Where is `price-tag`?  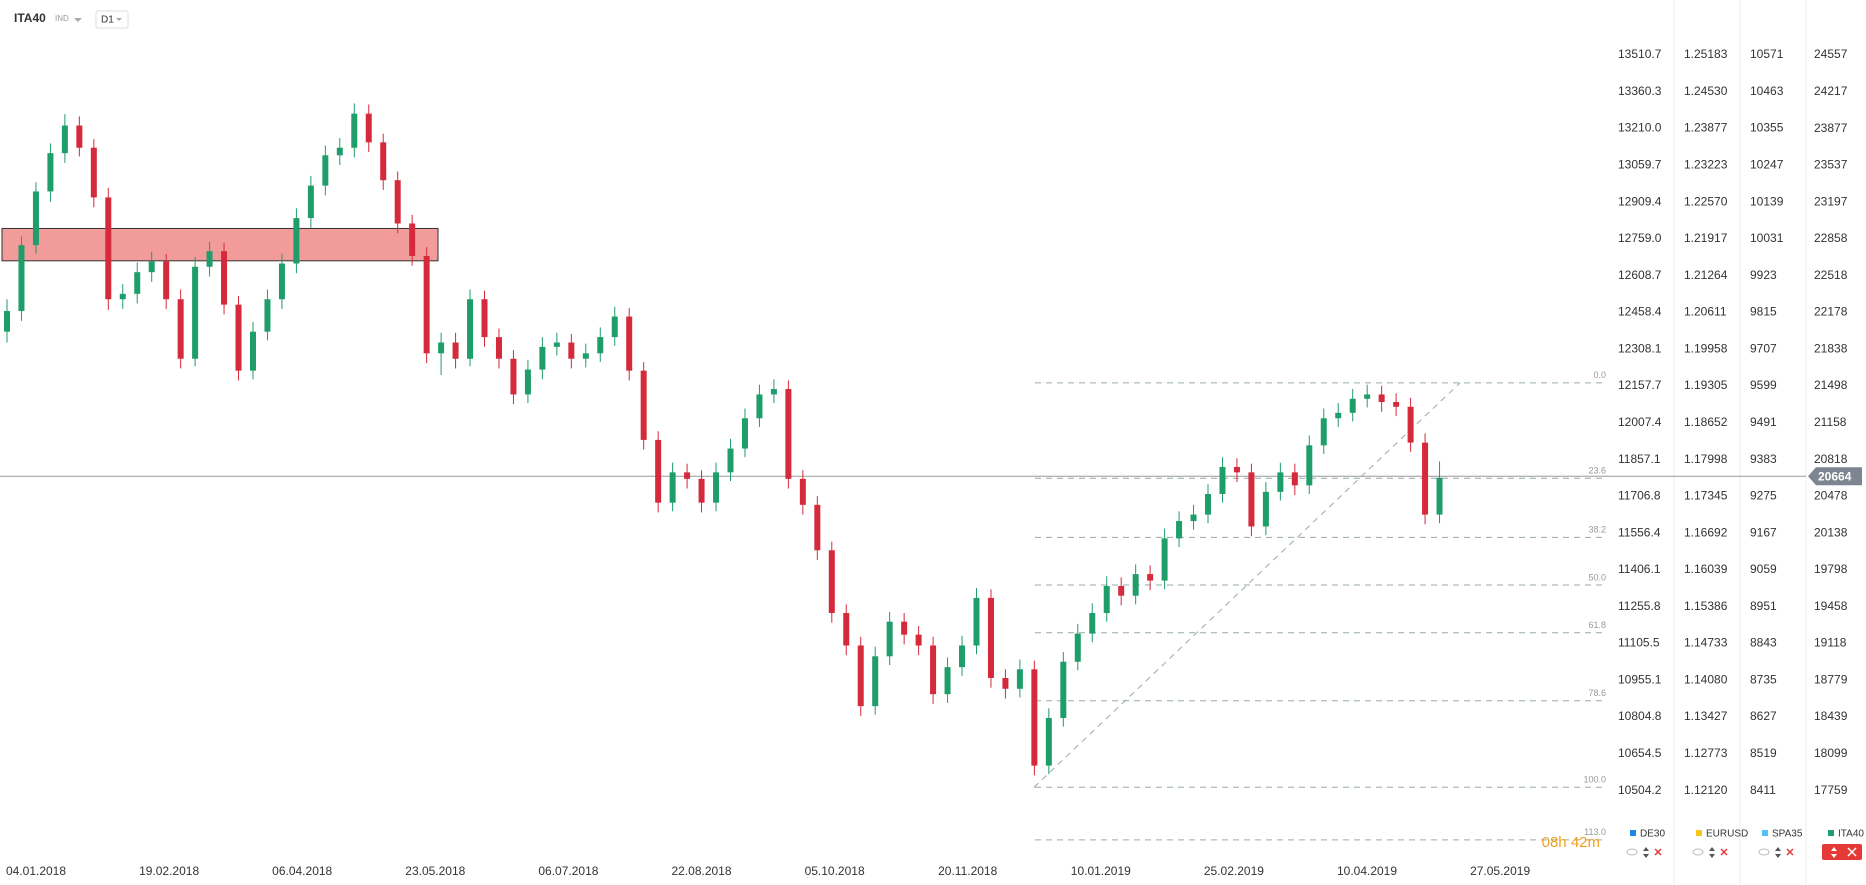 price-tag is located at coordinates (1835, 476).